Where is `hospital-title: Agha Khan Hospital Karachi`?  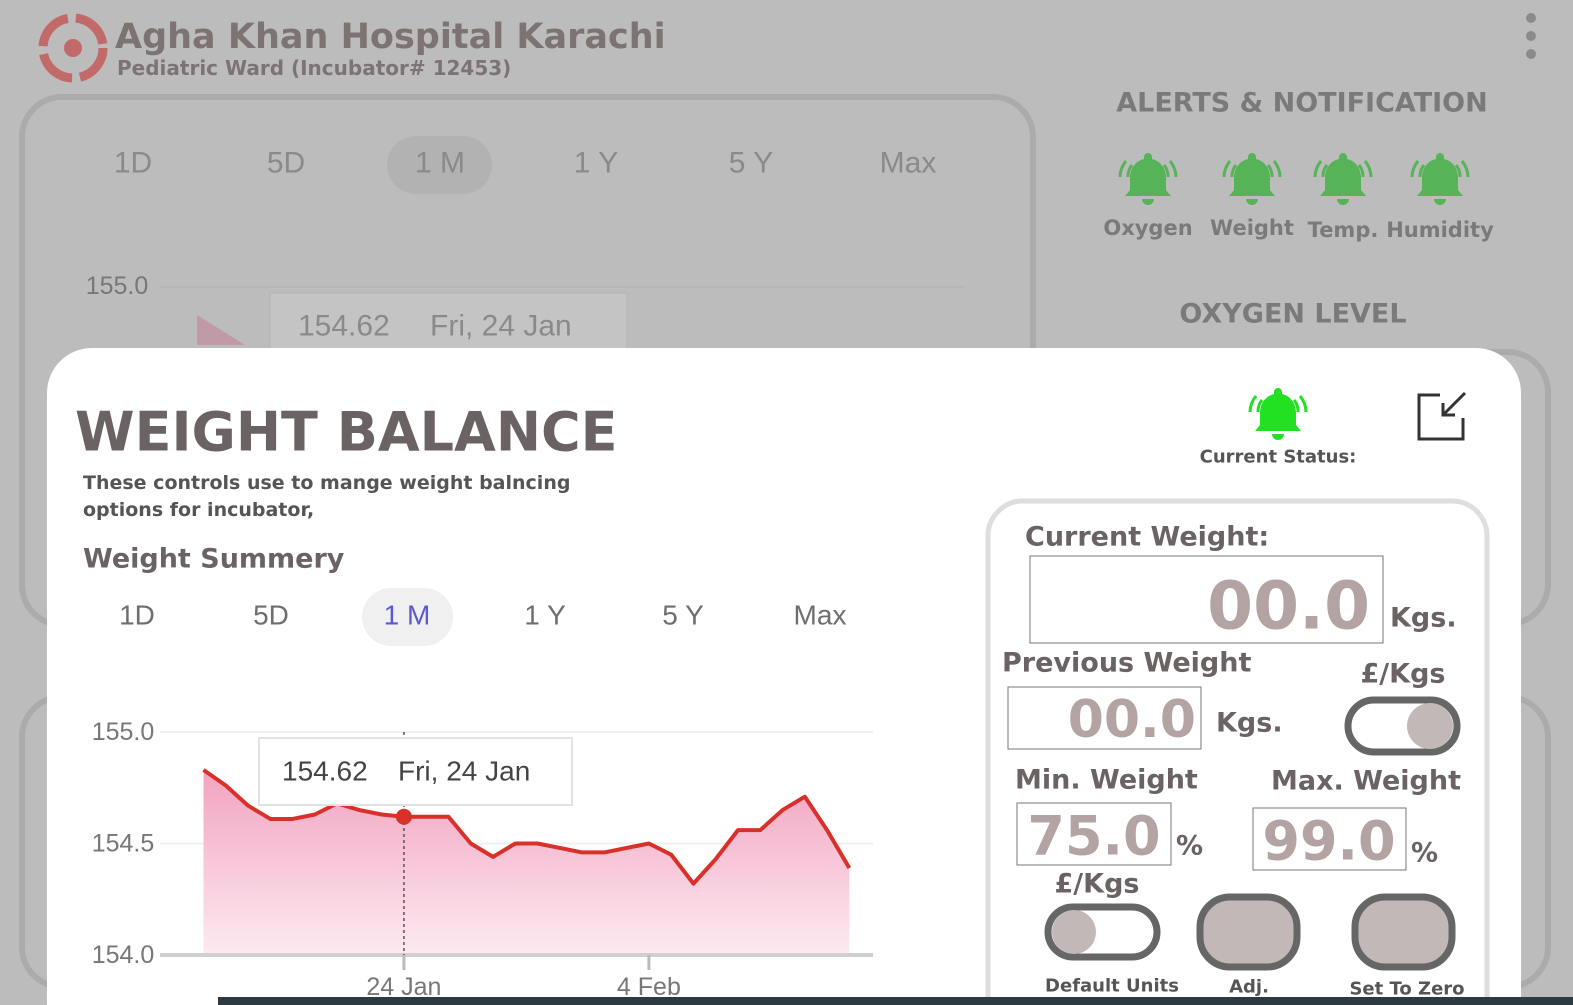 hospital-title: Agha Khan Hospital Karachi is located at coordinates (390, 37).